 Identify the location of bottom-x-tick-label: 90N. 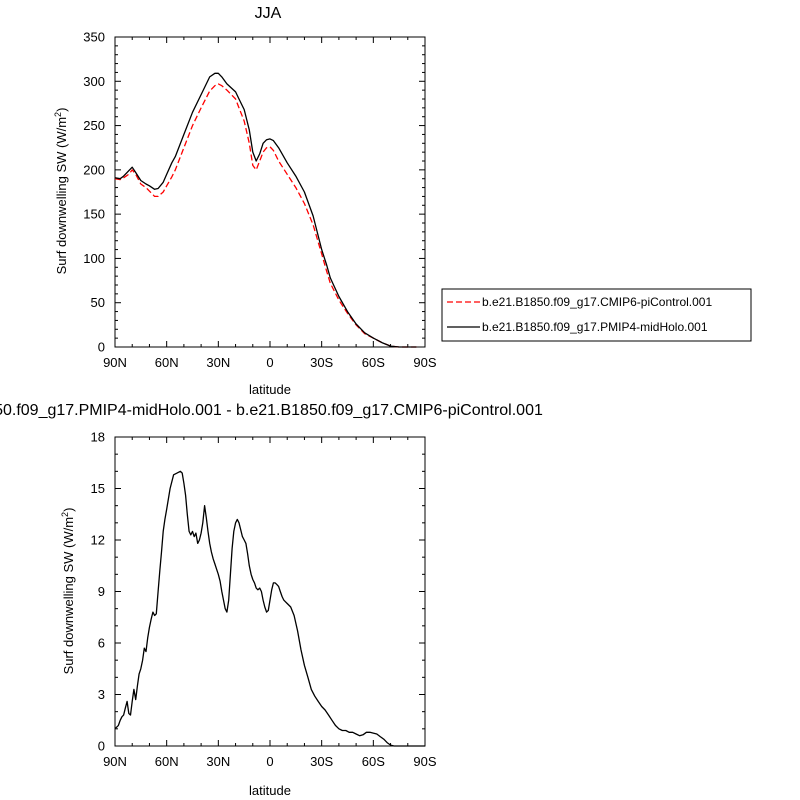
(115, 761).